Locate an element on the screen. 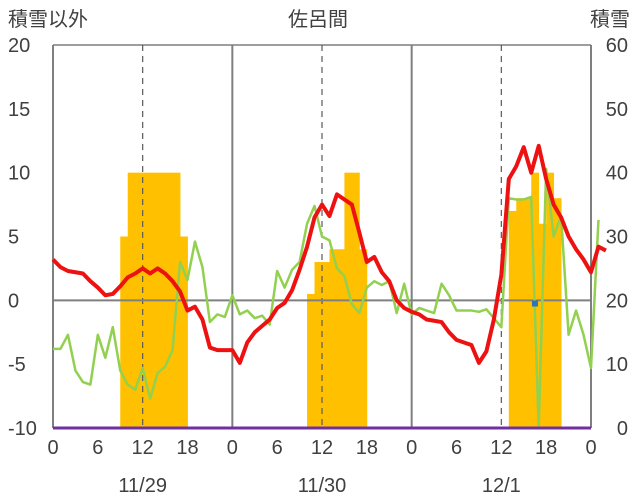 The image size is (636, 501). date-label: 11/30 is located at coordinates (322, 486).